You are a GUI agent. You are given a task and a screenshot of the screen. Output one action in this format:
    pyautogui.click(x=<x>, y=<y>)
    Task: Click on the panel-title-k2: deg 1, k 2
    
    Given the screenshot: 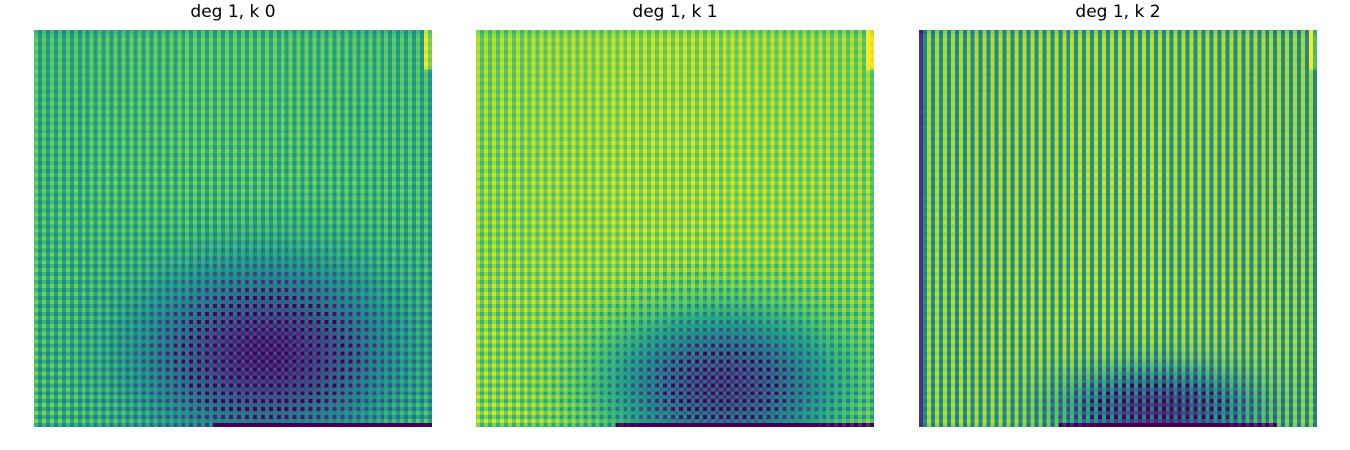 What is the action you would take?
    pyautogui.click(x=1118, y=12)
    